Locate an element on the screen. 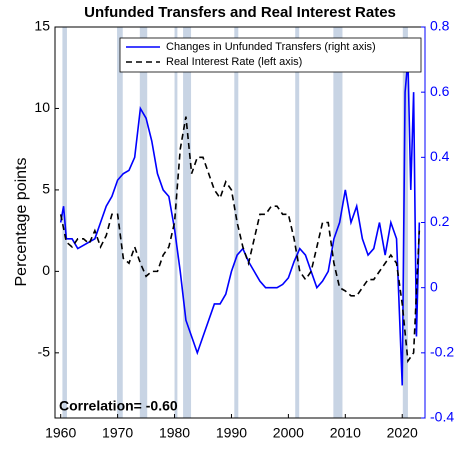 This screenshot has height=449, width=464. legend-label: Real Interest Rate (left axis) is located at coordinates (234, 62).